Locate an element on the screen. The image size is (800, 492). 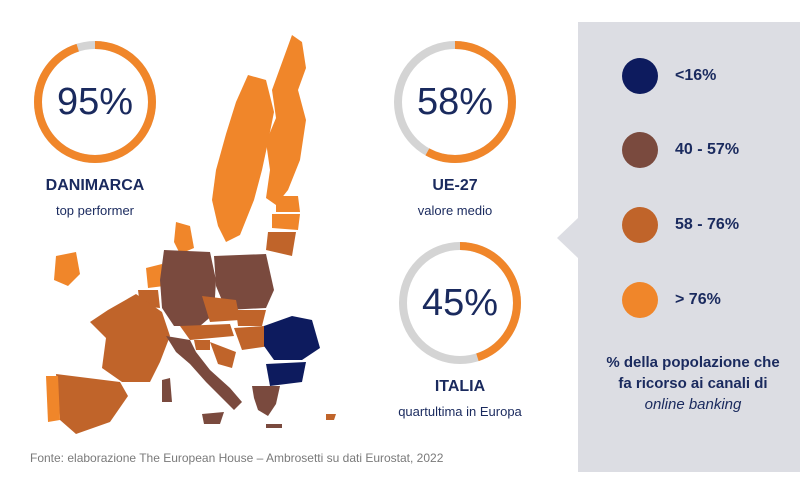
country-hungary is located at coordinates (252, 338).